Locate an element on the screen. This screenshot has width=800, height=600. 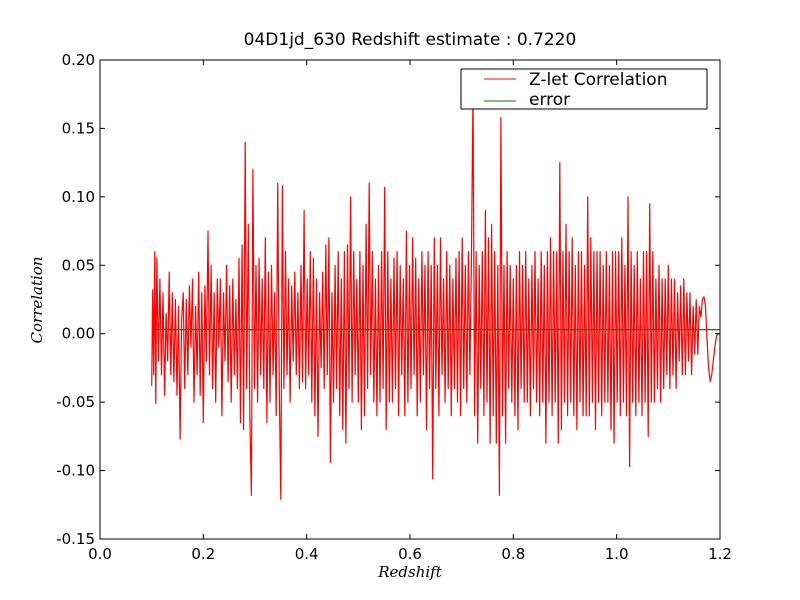
y-tick-label: -0.15 is located at coordinates (75, 539).